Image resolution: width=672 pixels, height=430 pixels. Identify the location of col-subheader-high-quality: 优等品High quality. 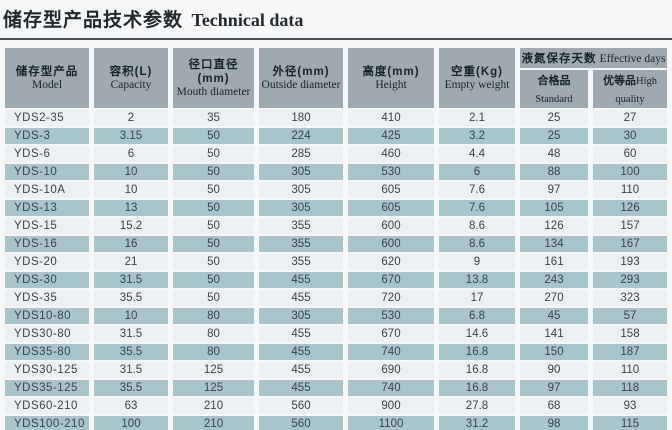
(630, 89).